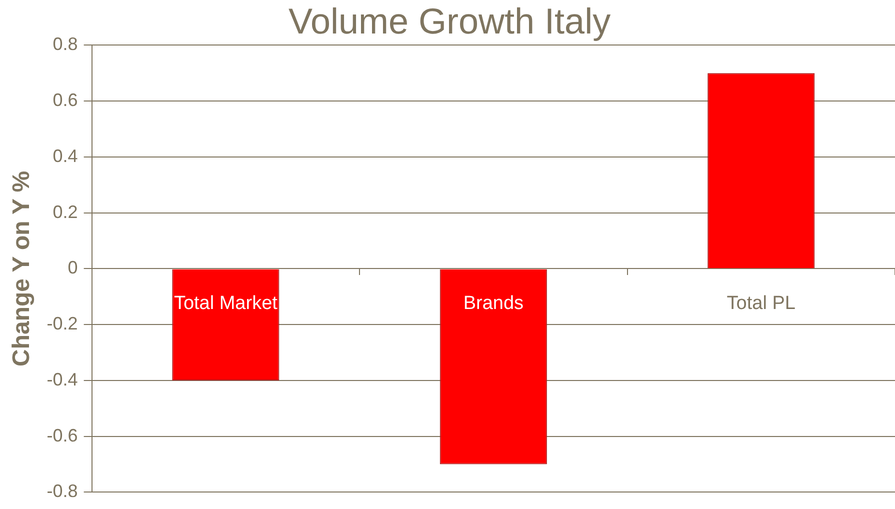 The image size is (895, 509). I want to click on x-tick-label: Total Market, so click(226, 303).